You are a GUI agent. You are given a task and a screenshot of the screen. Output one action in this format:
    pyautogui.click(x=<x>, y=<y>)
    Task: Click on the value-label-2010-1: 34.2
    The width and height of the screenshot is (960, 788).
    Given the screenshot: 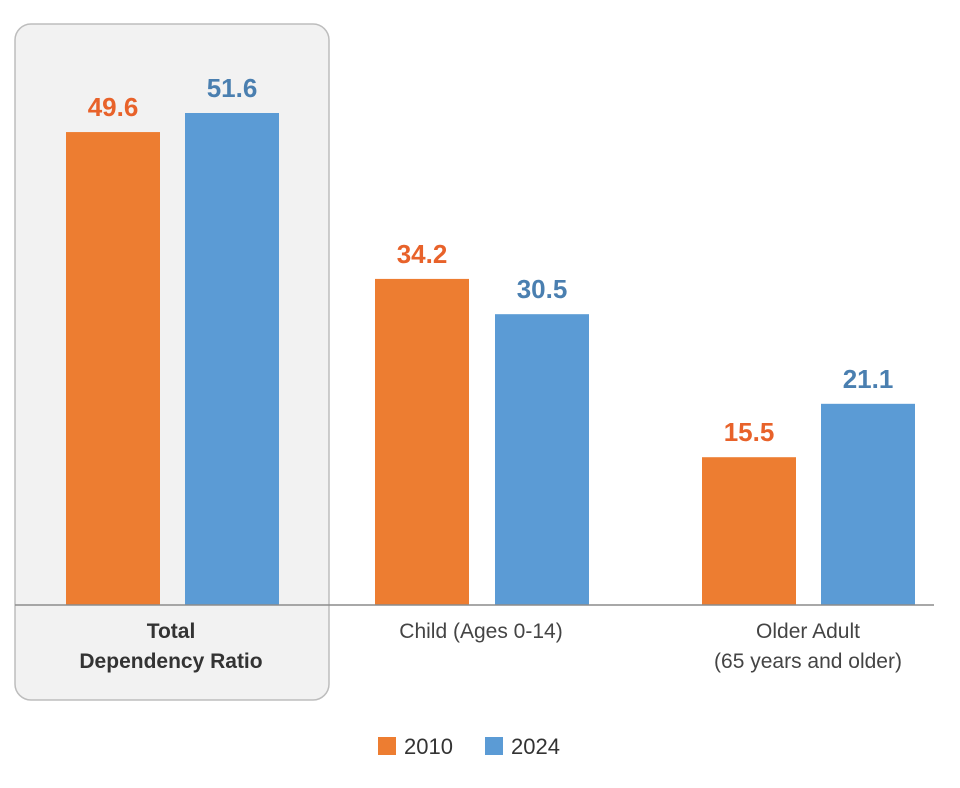 What is the action you would take?
    pyautogui.click(x=422, y=254)
    